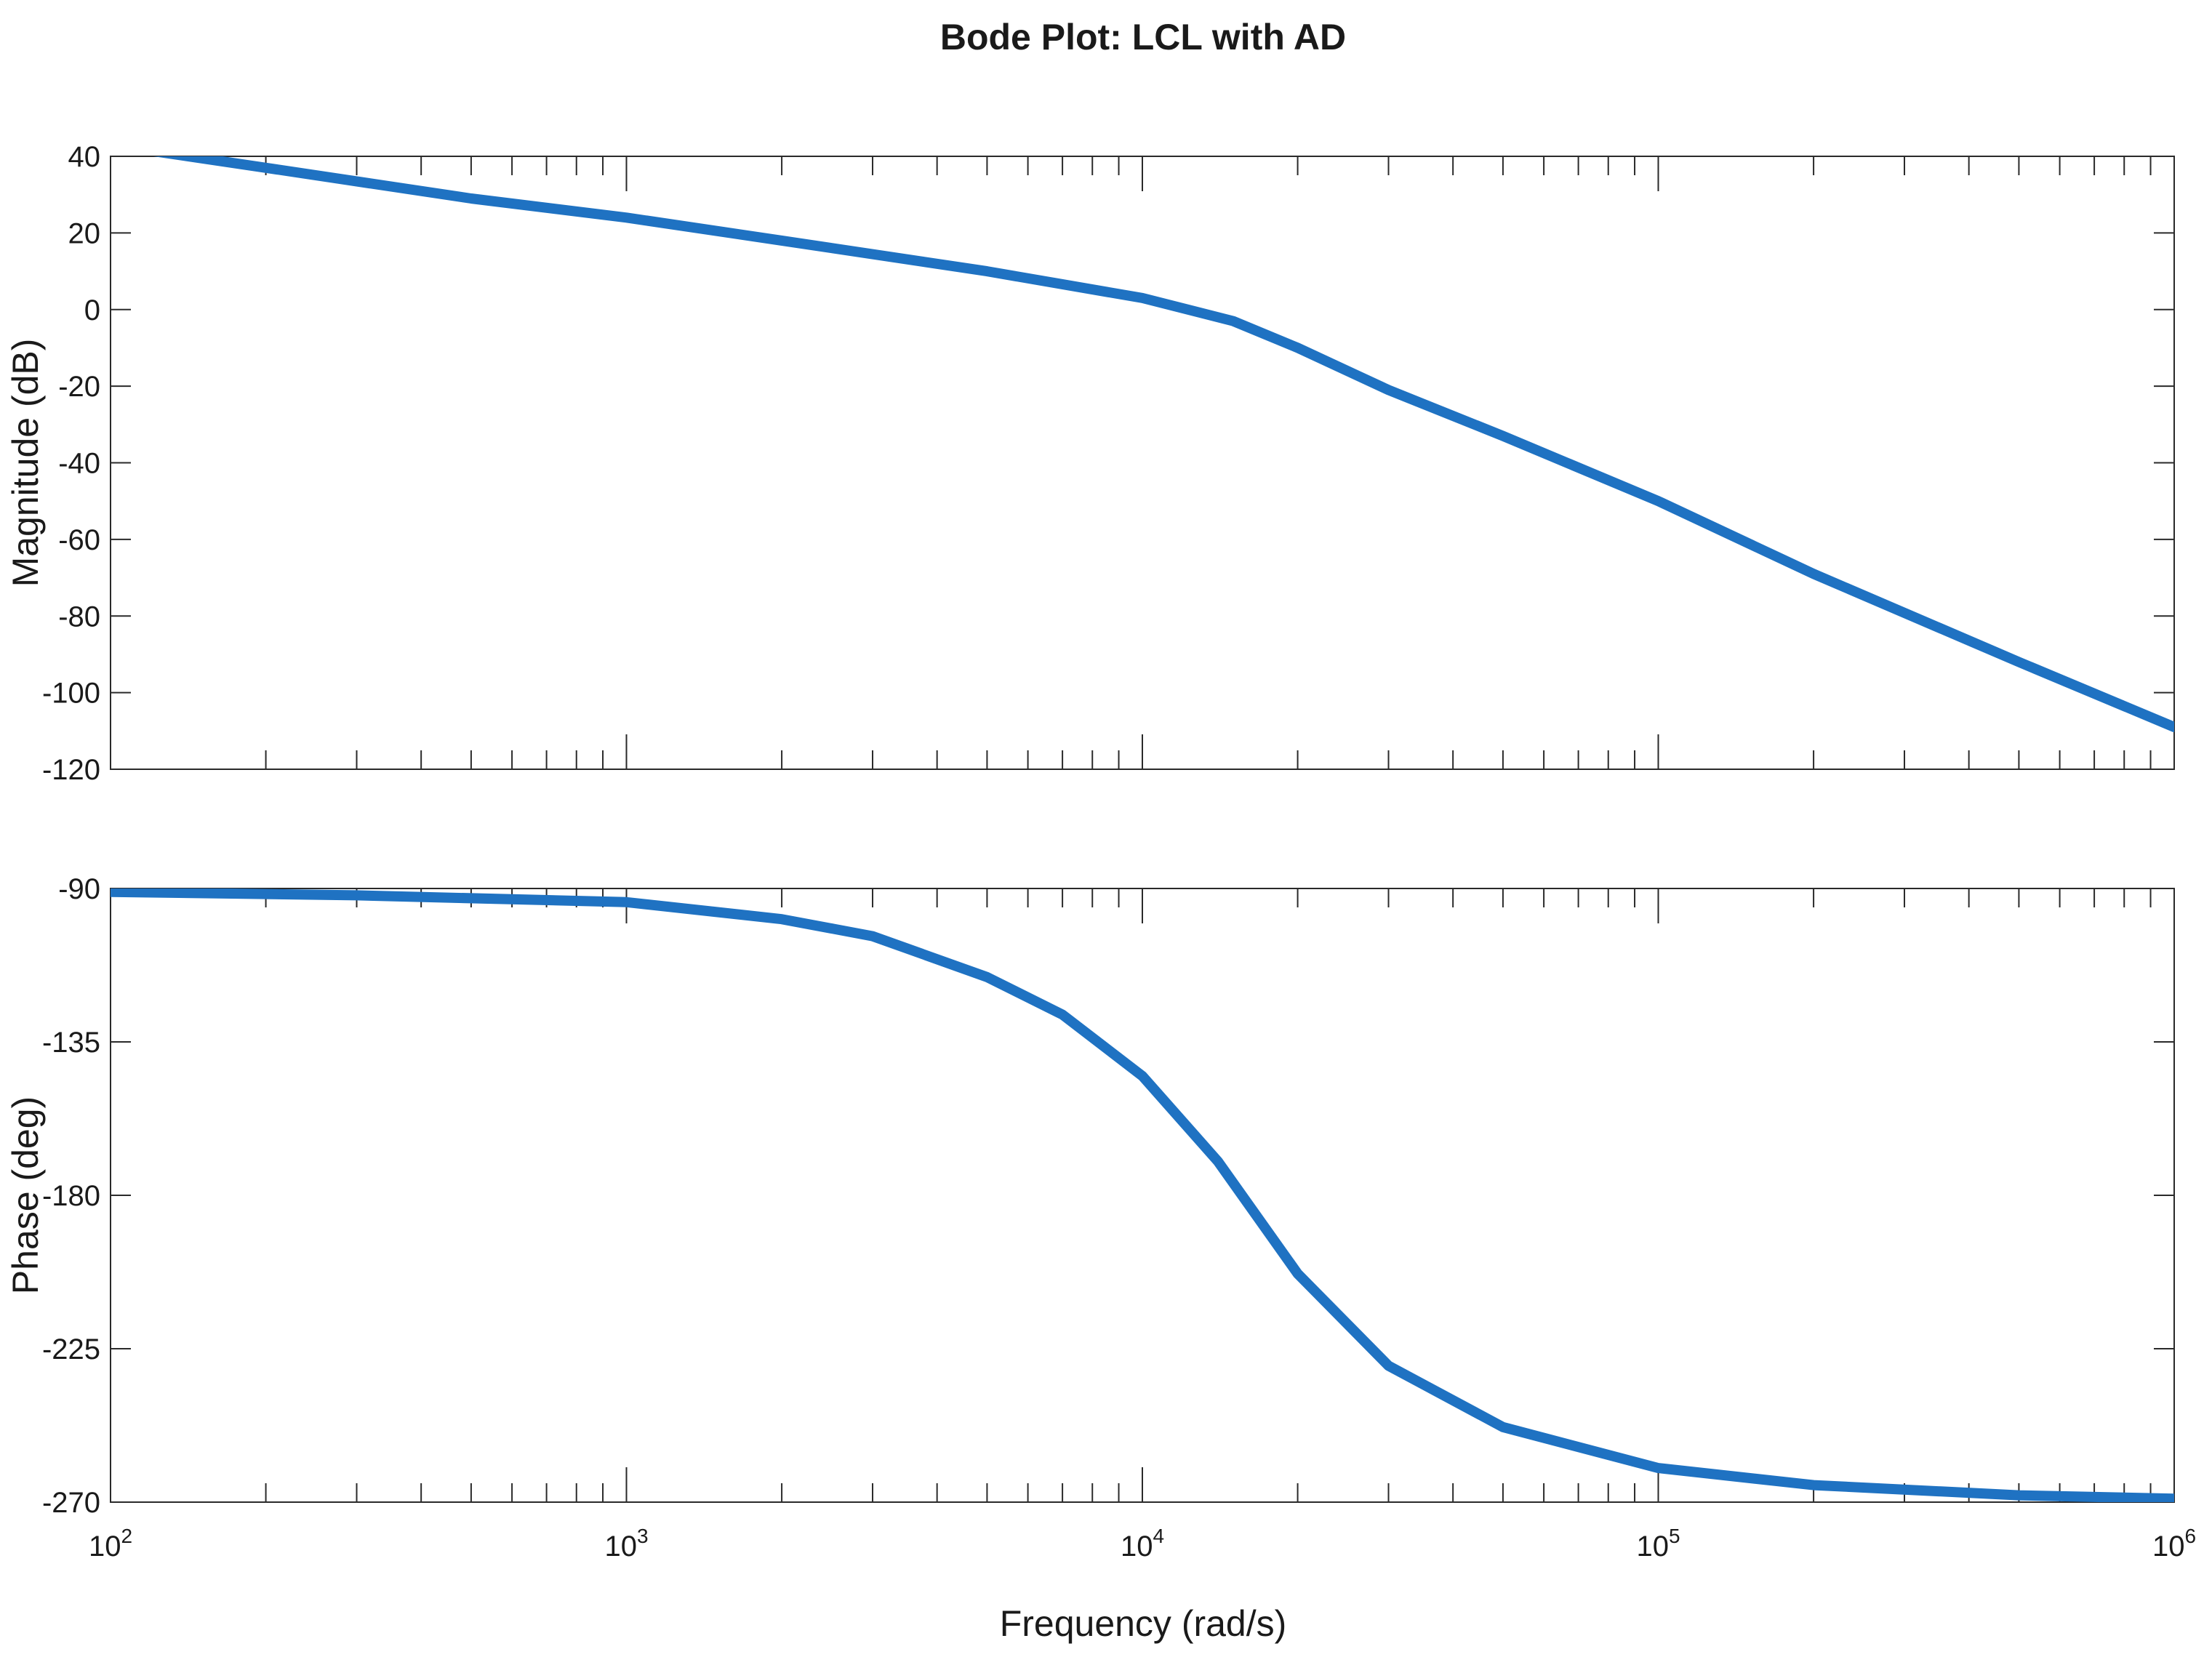 The height and width of the screenshot is (1657, 2212). Describe the element at coordinates (71, 1349) in the screenshot. I see `phase-y-tick-label: -225` at that location.